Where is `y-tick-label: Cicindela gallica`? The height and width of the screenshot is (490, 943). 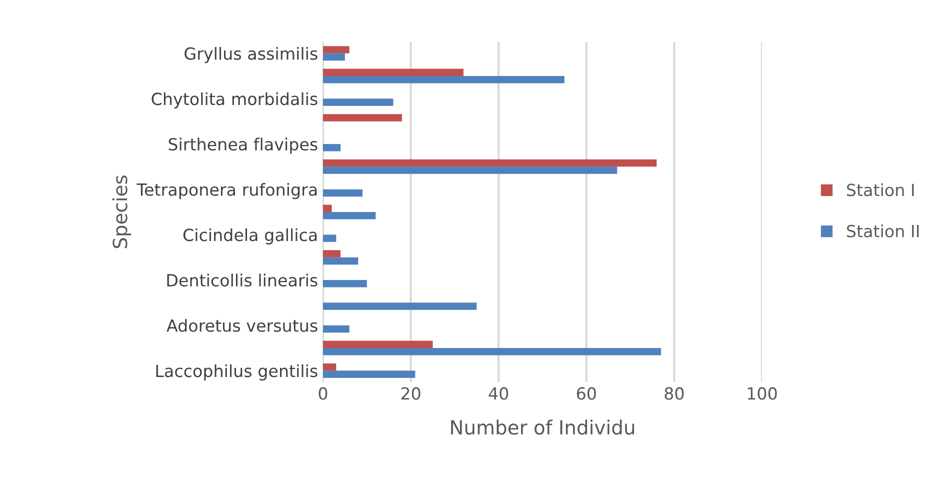 y-tick-label: Cicindela gallica is located at coordinates (250, 236).